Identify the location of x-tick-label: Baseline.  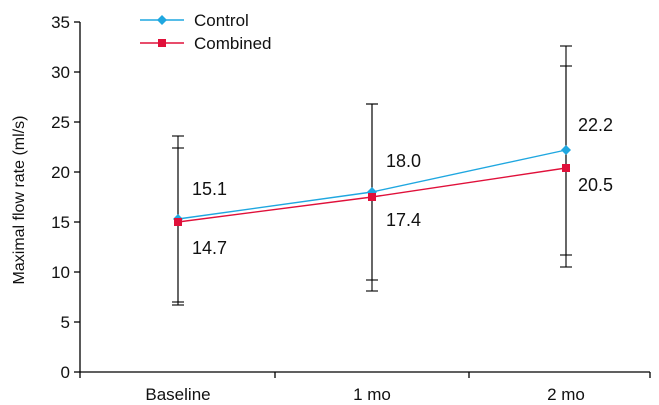
(177, 394).